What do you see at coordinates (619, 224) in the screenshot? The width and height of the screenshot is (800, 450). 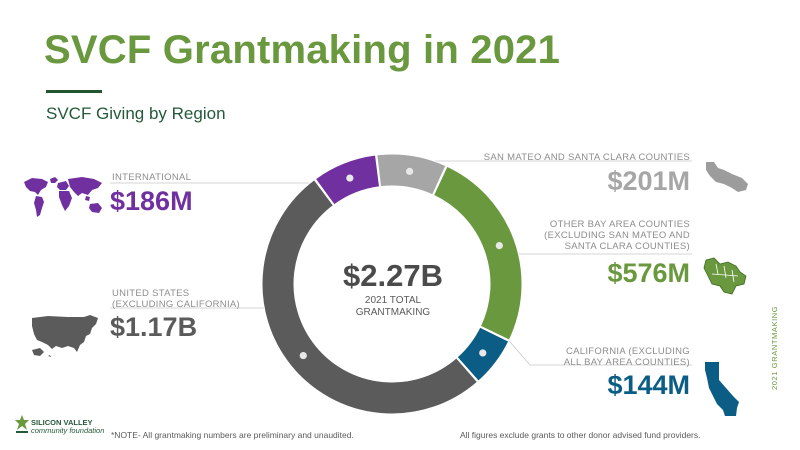 I see `other-bay-caption-line-1: OTHER BAY AREA COUNTIES` at bounding box center [619, 224].